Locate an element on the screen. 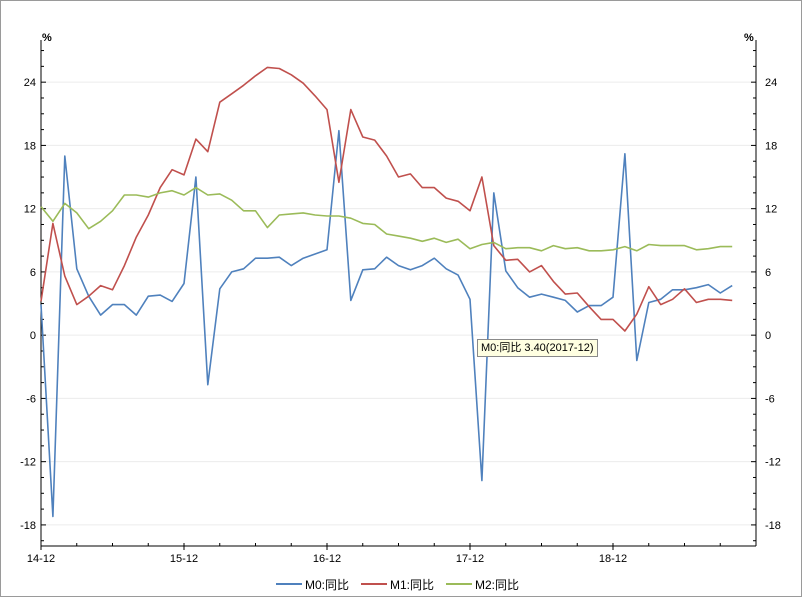 The image size is (802, 597). left-y-ticks: -18 -12 -6 0 6 12 18 24 is located at coordinates (33, 296).